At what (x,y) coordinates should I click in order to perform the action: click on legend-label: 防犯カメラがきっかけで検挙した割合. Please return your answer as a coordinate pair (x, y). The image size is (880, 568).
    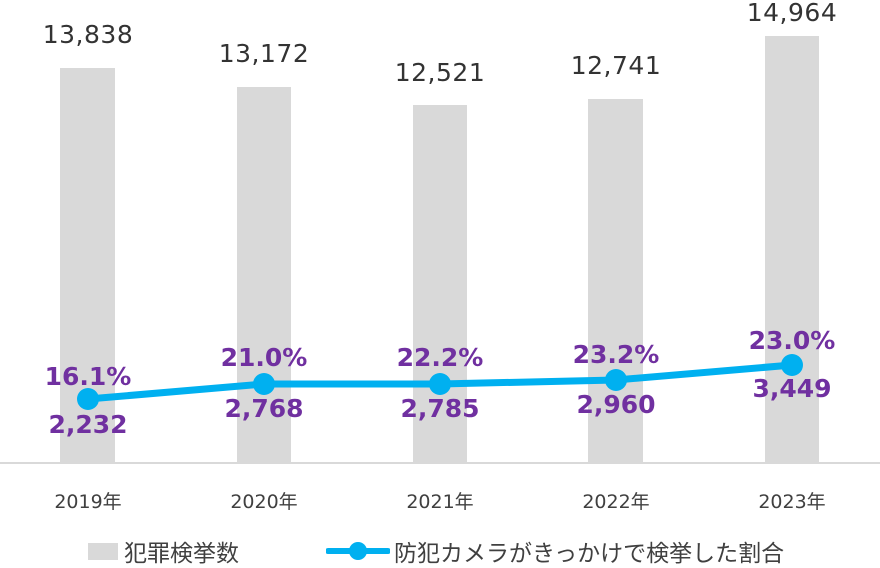
    Looking at the image, I should click on (589, 554).